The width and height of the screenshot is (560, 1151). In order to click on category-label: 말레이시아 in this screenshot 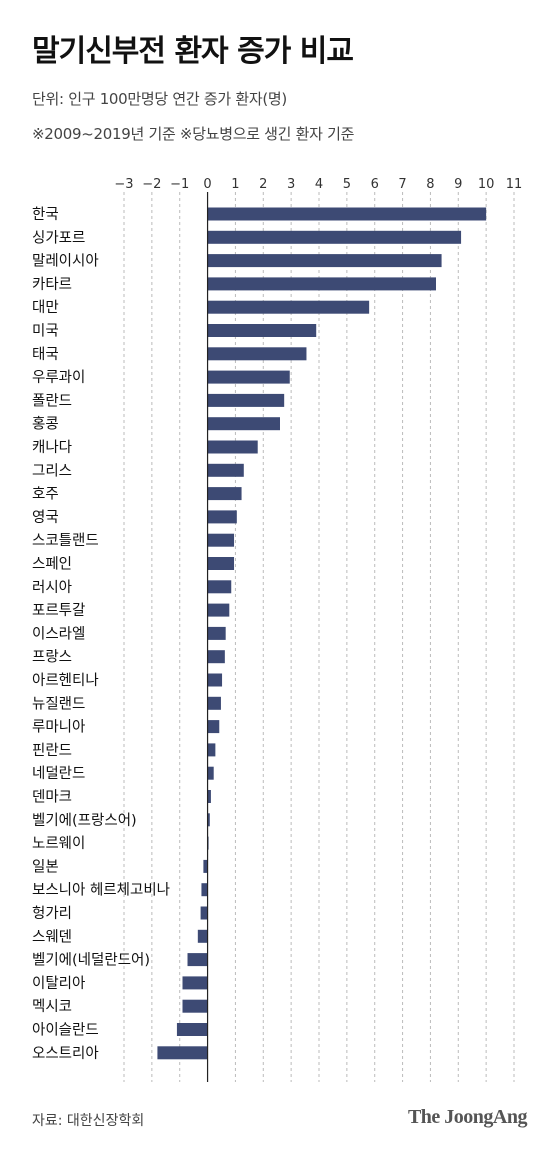, I will do `click(65, 261)`.